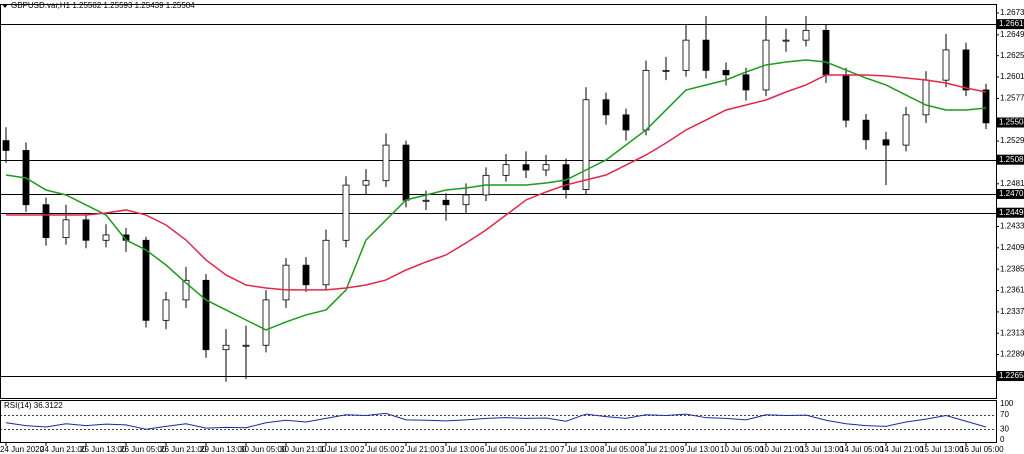 This screenshot has width=1024, height=454. Describe the element at coordinates (1012, 140) in the screenshot. I see `y-tick-label: 1.25295` at that location.